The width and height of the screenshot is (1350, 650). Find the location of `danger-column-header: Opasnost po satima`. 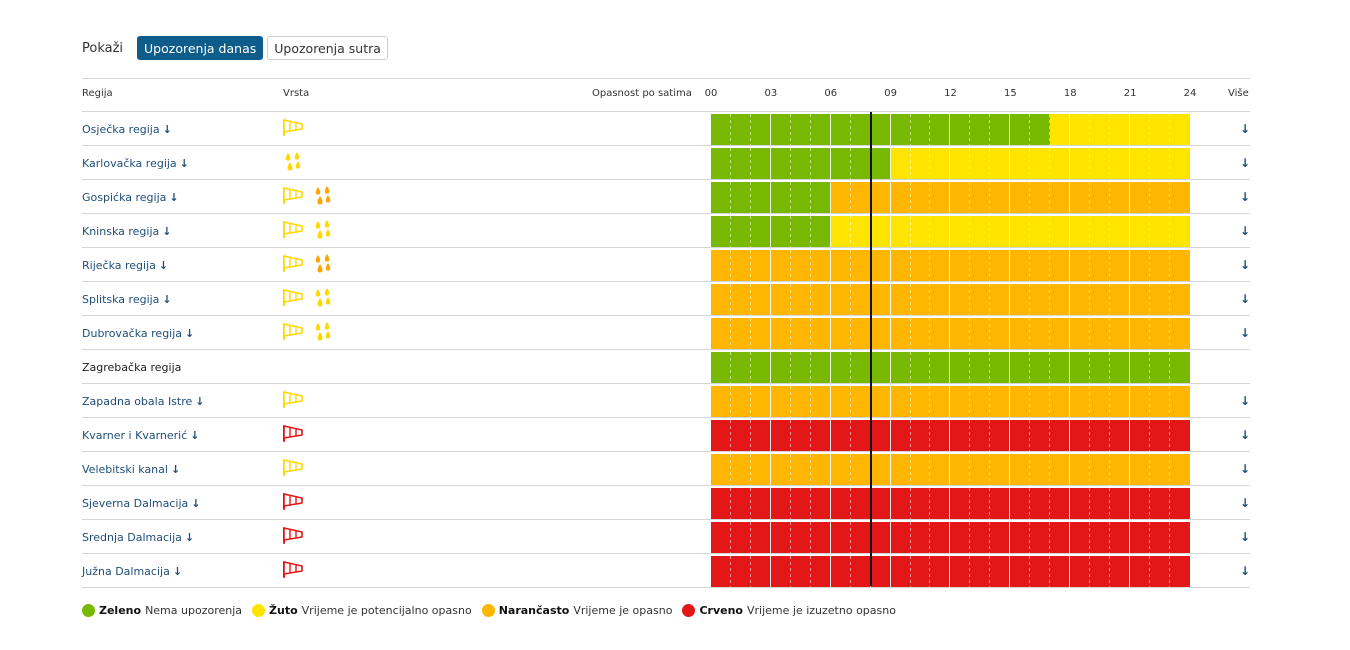

danger-column-header: Opasnost po satima is located at coordinates (642, 93).